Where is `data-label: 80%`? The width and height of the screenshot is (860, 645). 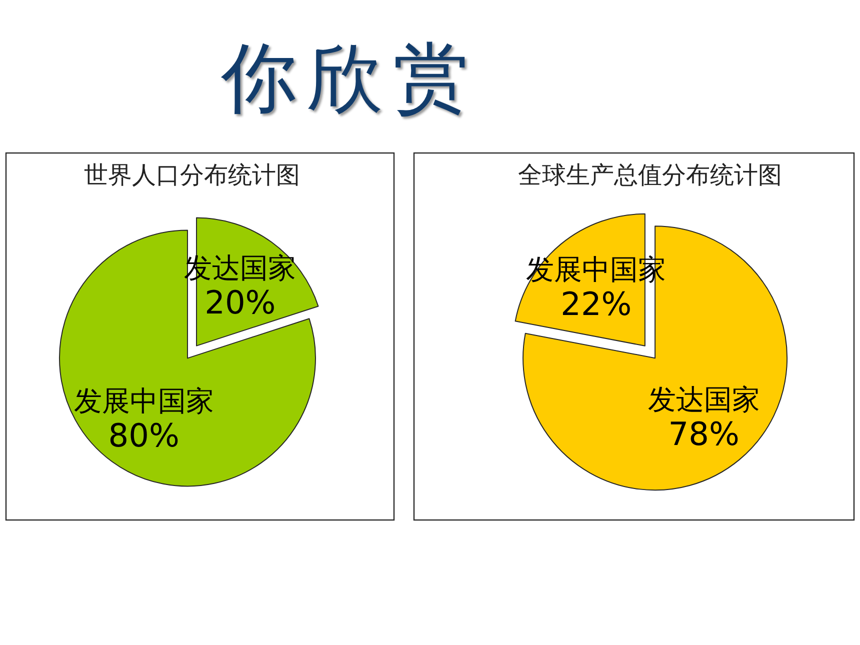 data-label: 80% is located at coordinates (144, 435).